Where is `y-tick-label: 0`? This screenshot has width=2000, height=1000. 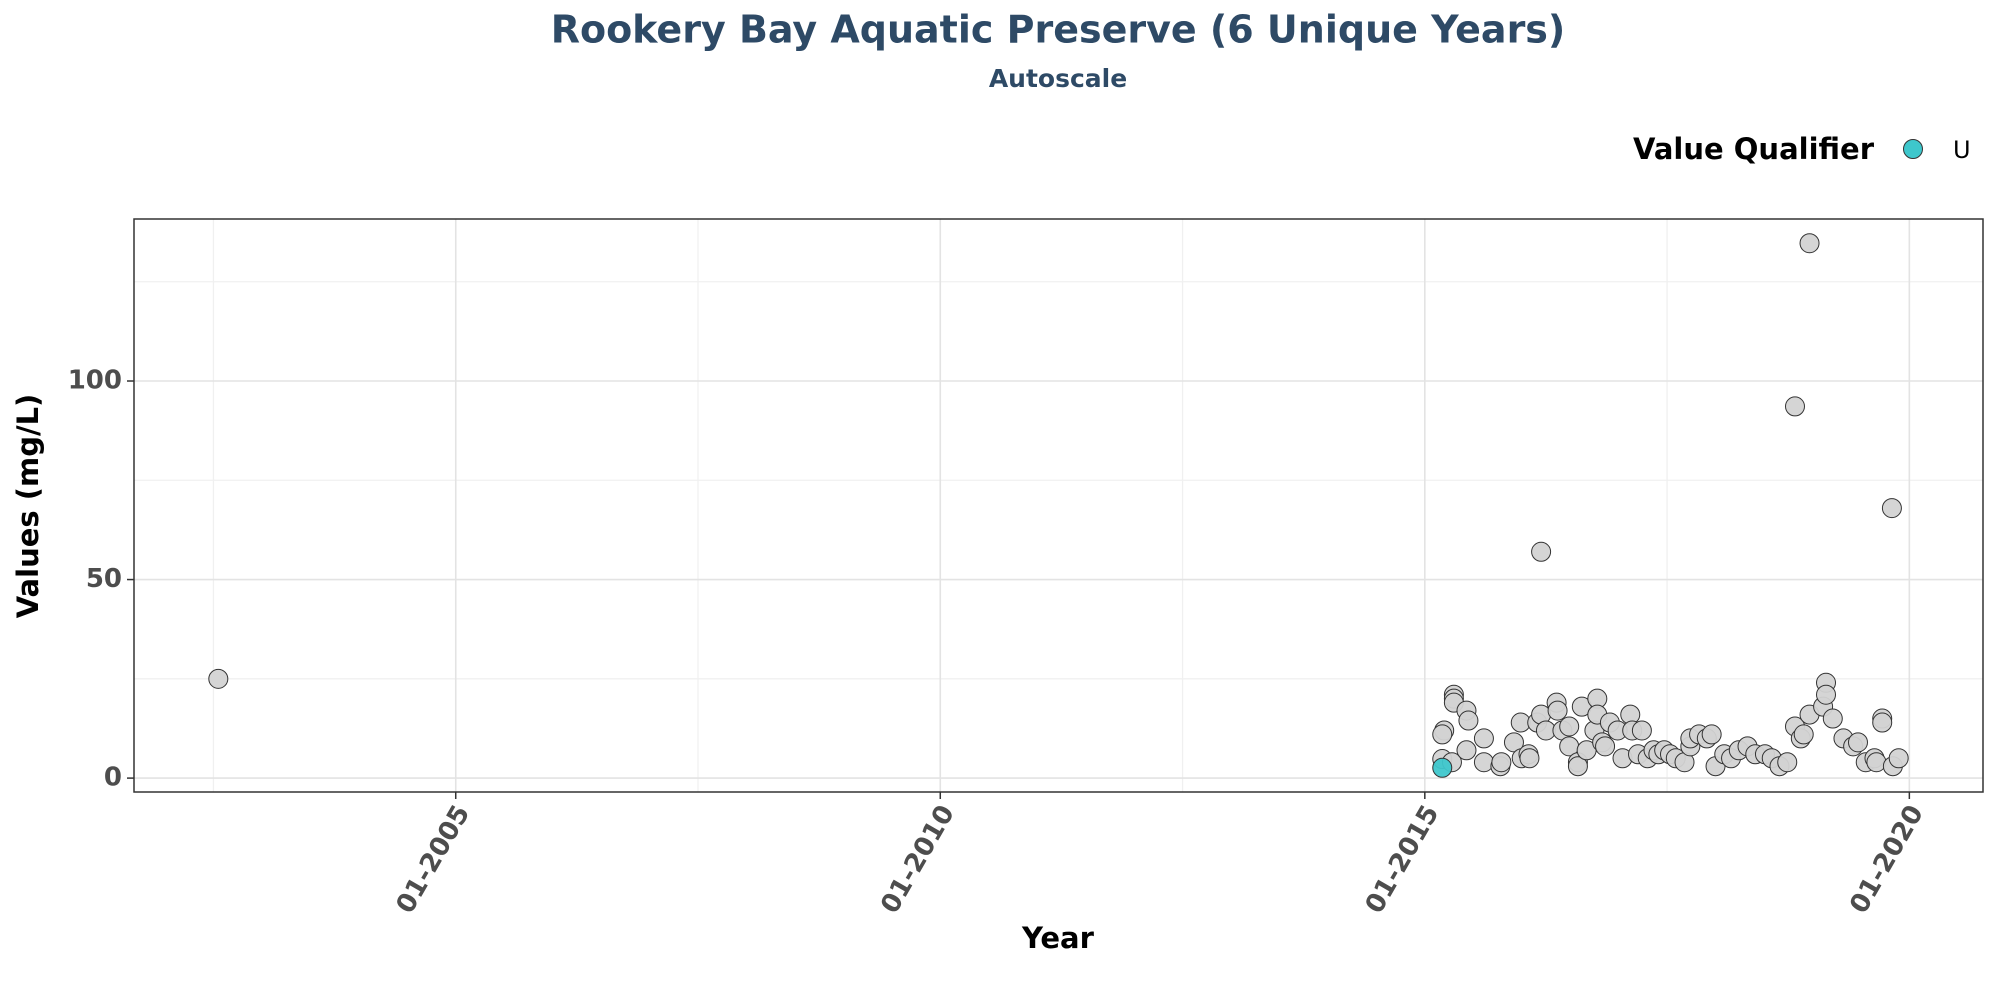
y-tick-label: 0 is located at coordinates (113, 778).